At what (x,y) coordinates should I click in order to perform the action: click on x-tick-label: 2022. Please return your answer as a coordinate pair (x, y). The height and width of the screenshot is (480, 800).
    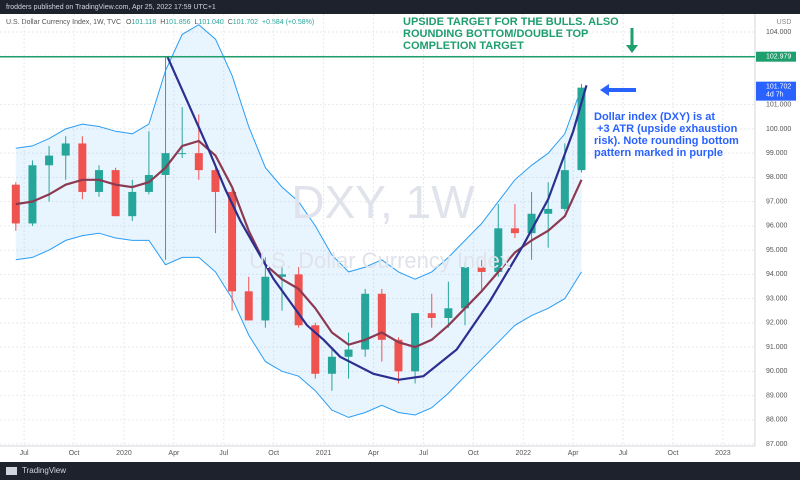
    Looking at the image, I should click on (523, 453).